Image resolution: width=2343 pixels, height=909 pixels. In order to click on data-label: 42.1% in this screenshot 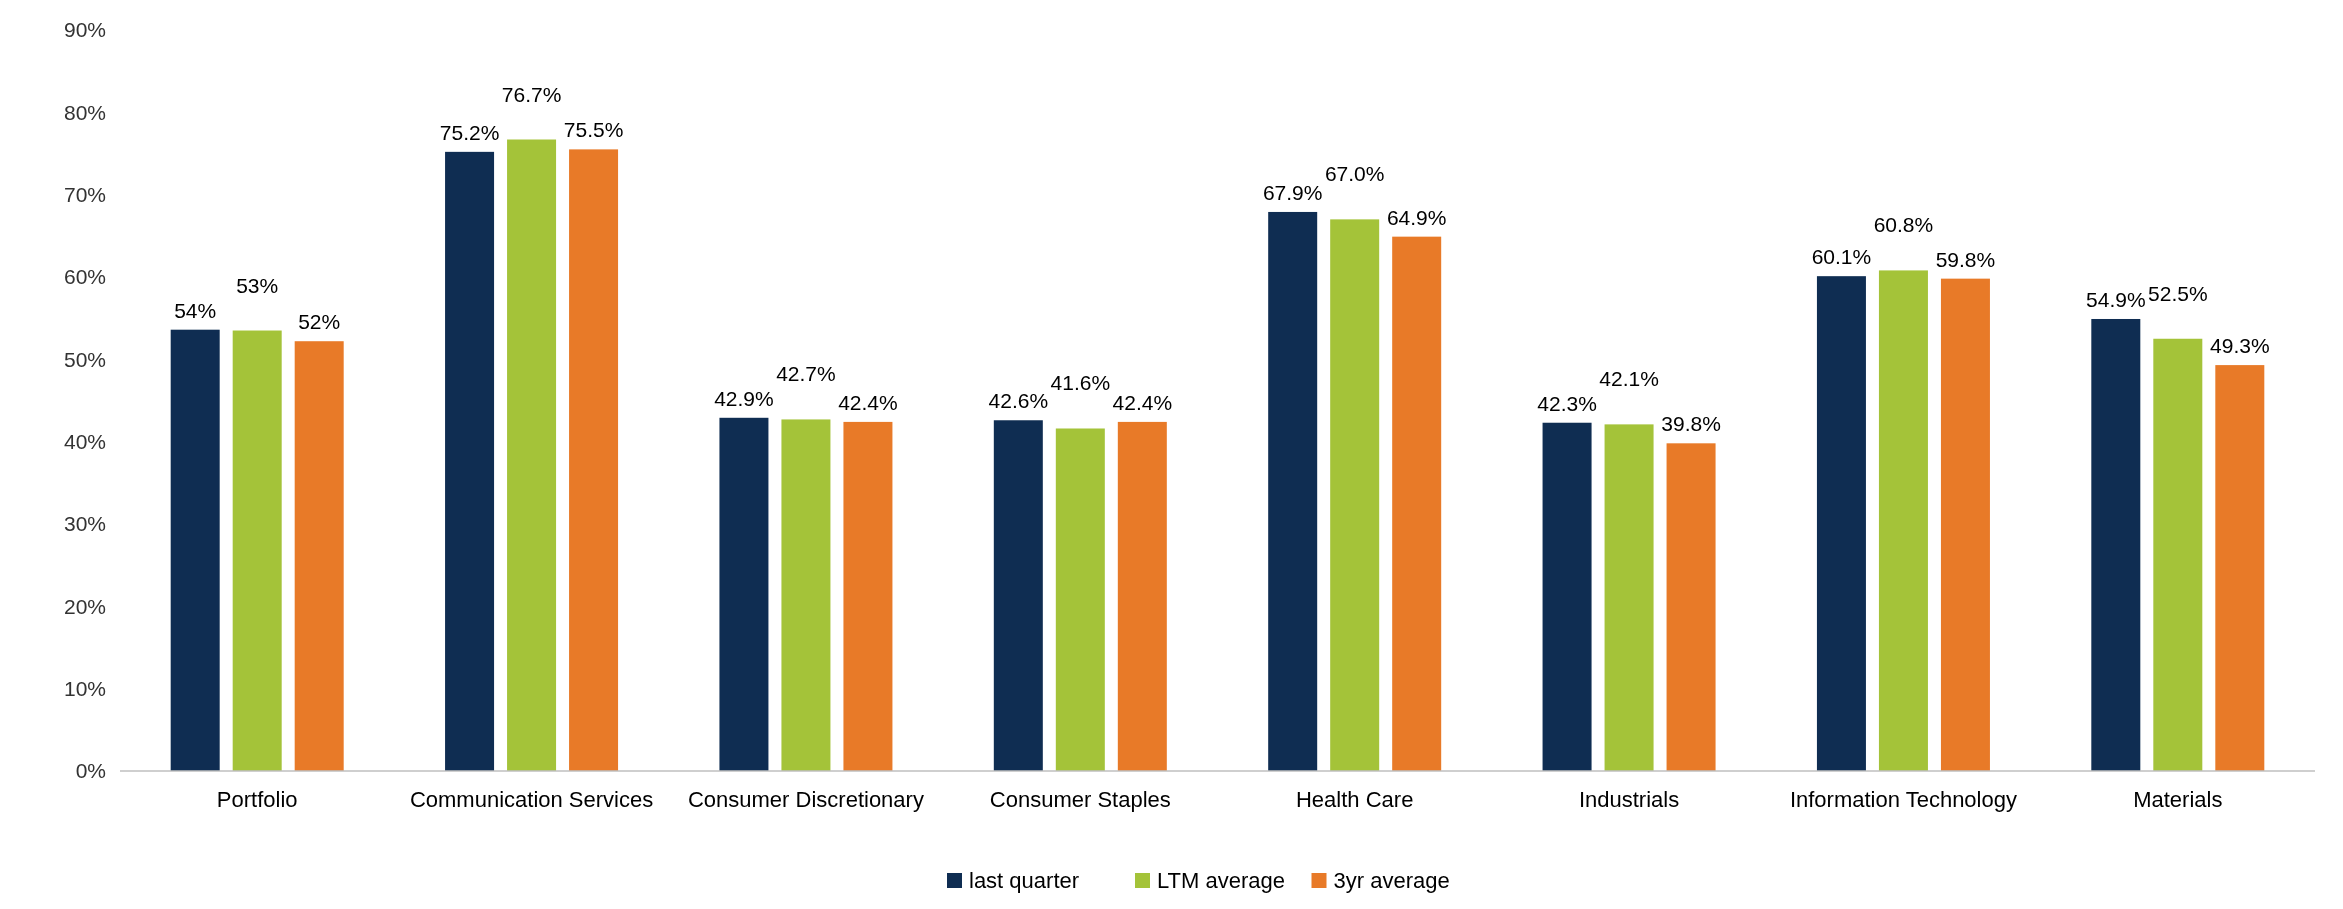, I will do `click(1629, 379)`.